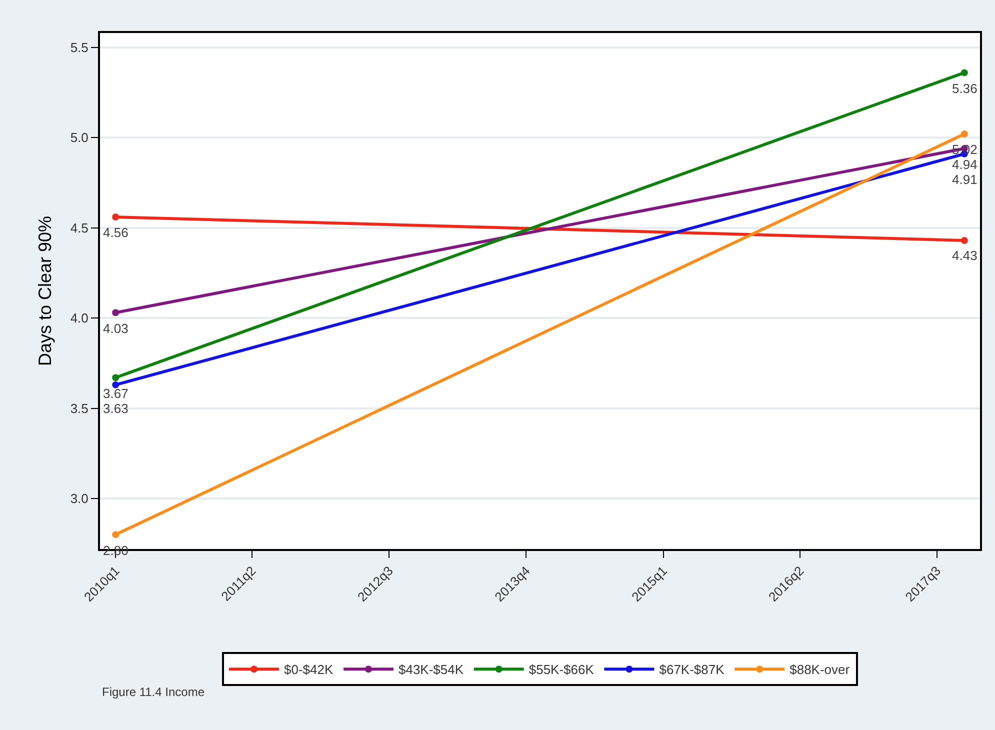 The image size is (995, 730). What do you see at coordinates (79, 138) in the screenshot?
I see `y-tick-label: 5.0` at bounding box center [79, 138].